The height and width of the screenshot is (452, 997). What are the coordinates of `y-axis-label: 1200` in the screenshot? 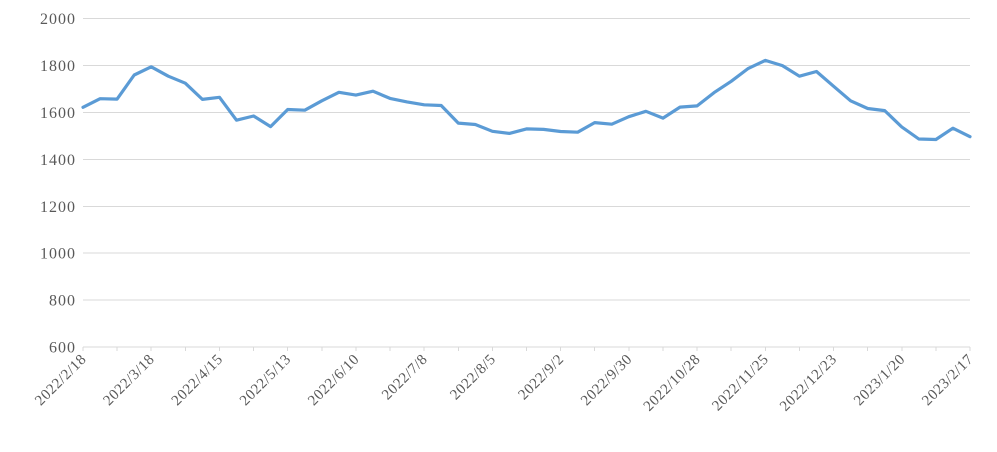 It's located at (58, 207).